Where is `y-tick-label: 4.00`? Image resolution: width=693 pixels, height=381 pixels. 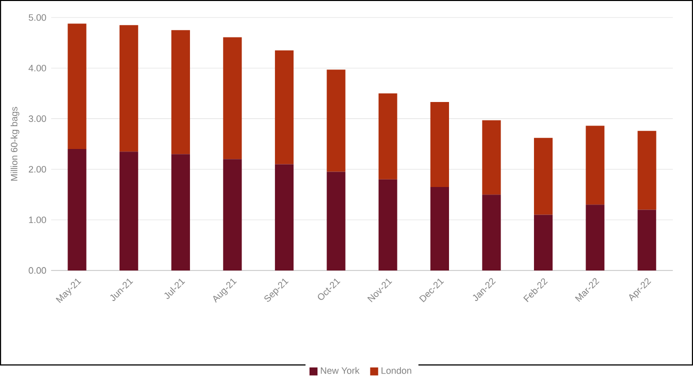 y-tick-label: 4.00 is located at coordinates (37, 68).